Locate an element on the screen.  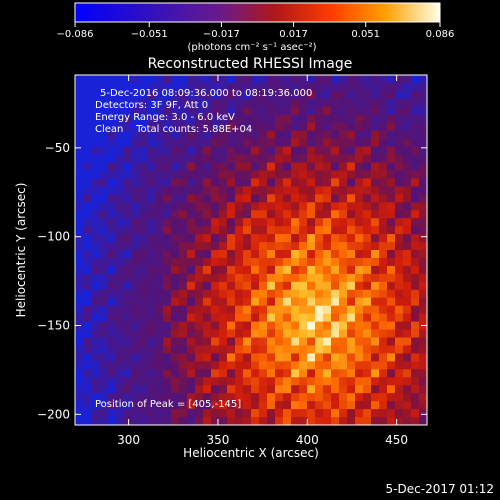
energy-range-annotation: Energy Range: 3.0 - 6.0 keV is located at coordinates (165, 117).